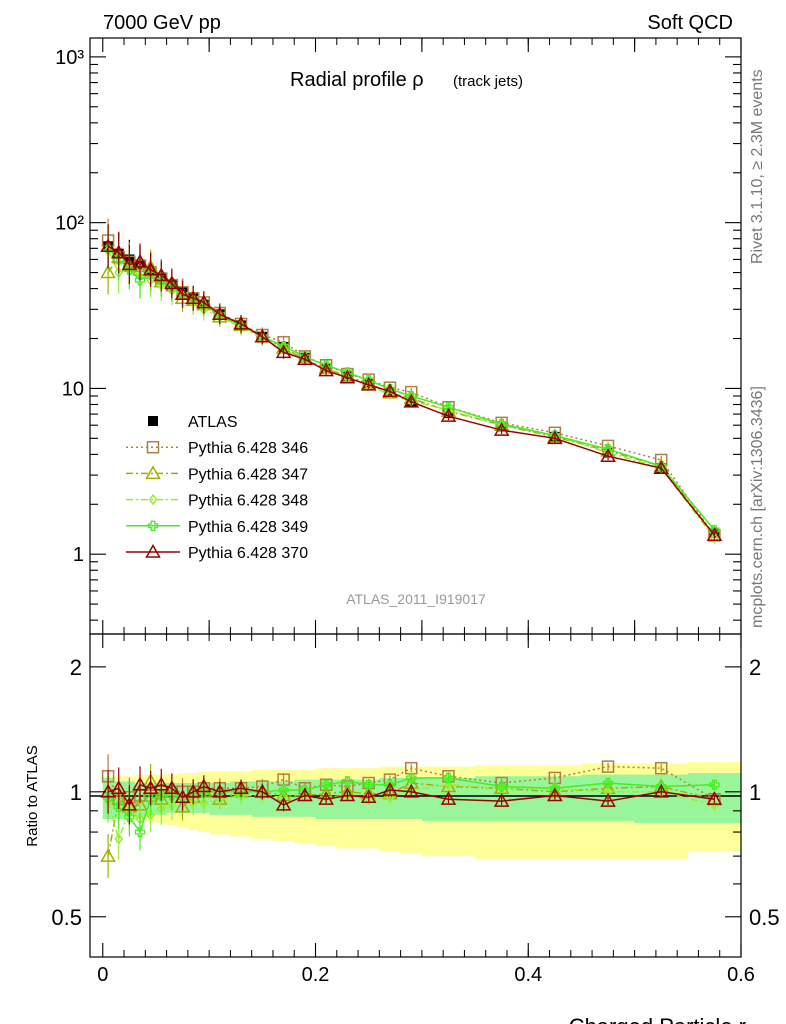 The width and height of the screenshot is (786, 1024). What do you see at coordinates (248, 527) in the screenshot?
I see `legend-label: Pythia 6.428 349` at bounding box center [248, 527].